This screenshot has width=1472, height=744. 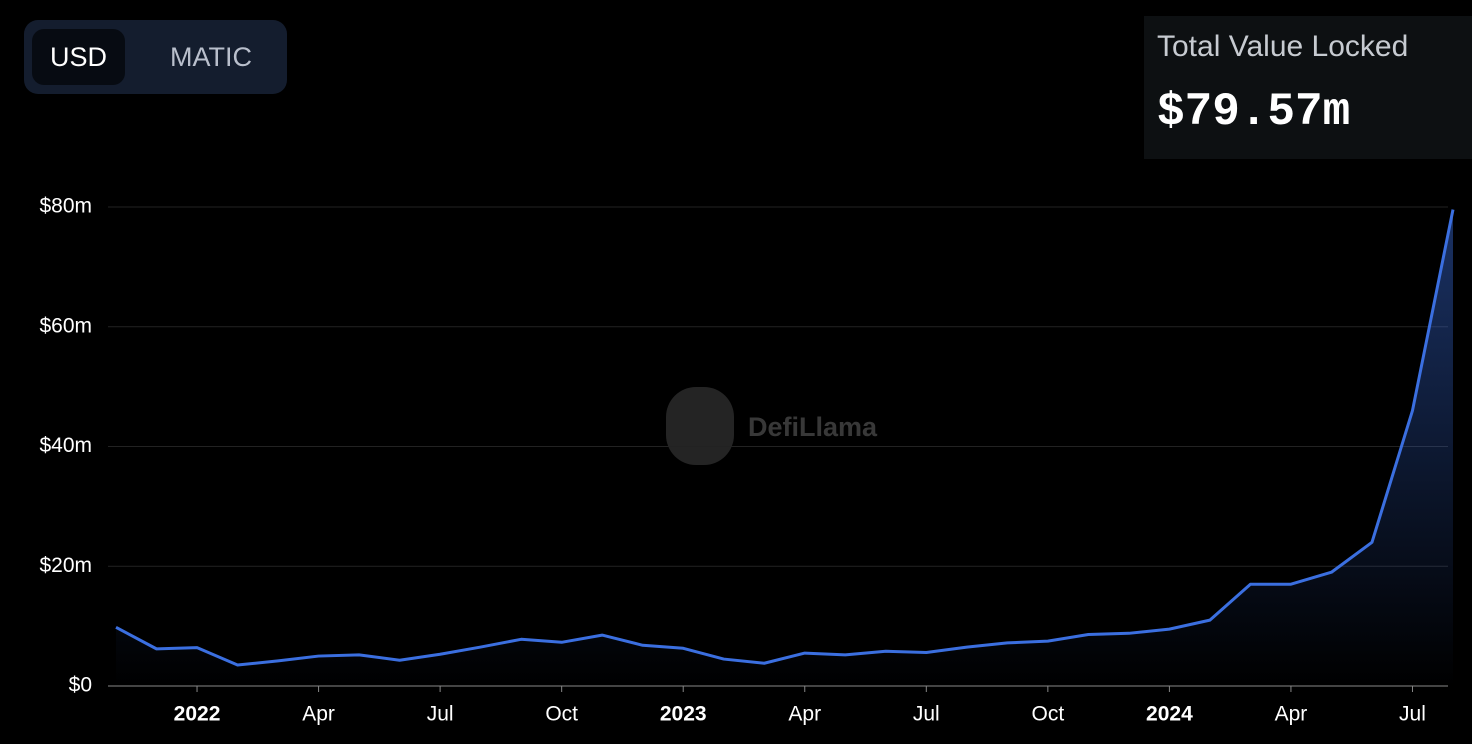 I want to click on y-tick-label: $0, so click(x=80, y=685).